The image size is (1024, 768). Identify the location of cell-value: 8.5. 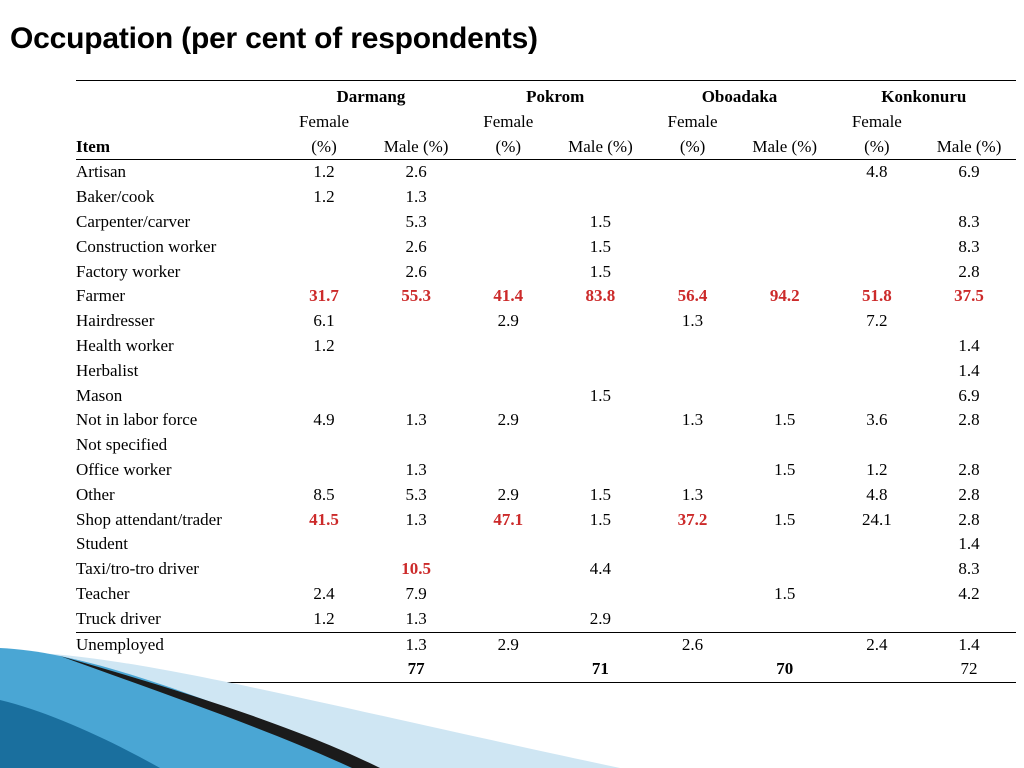
(324, 494).